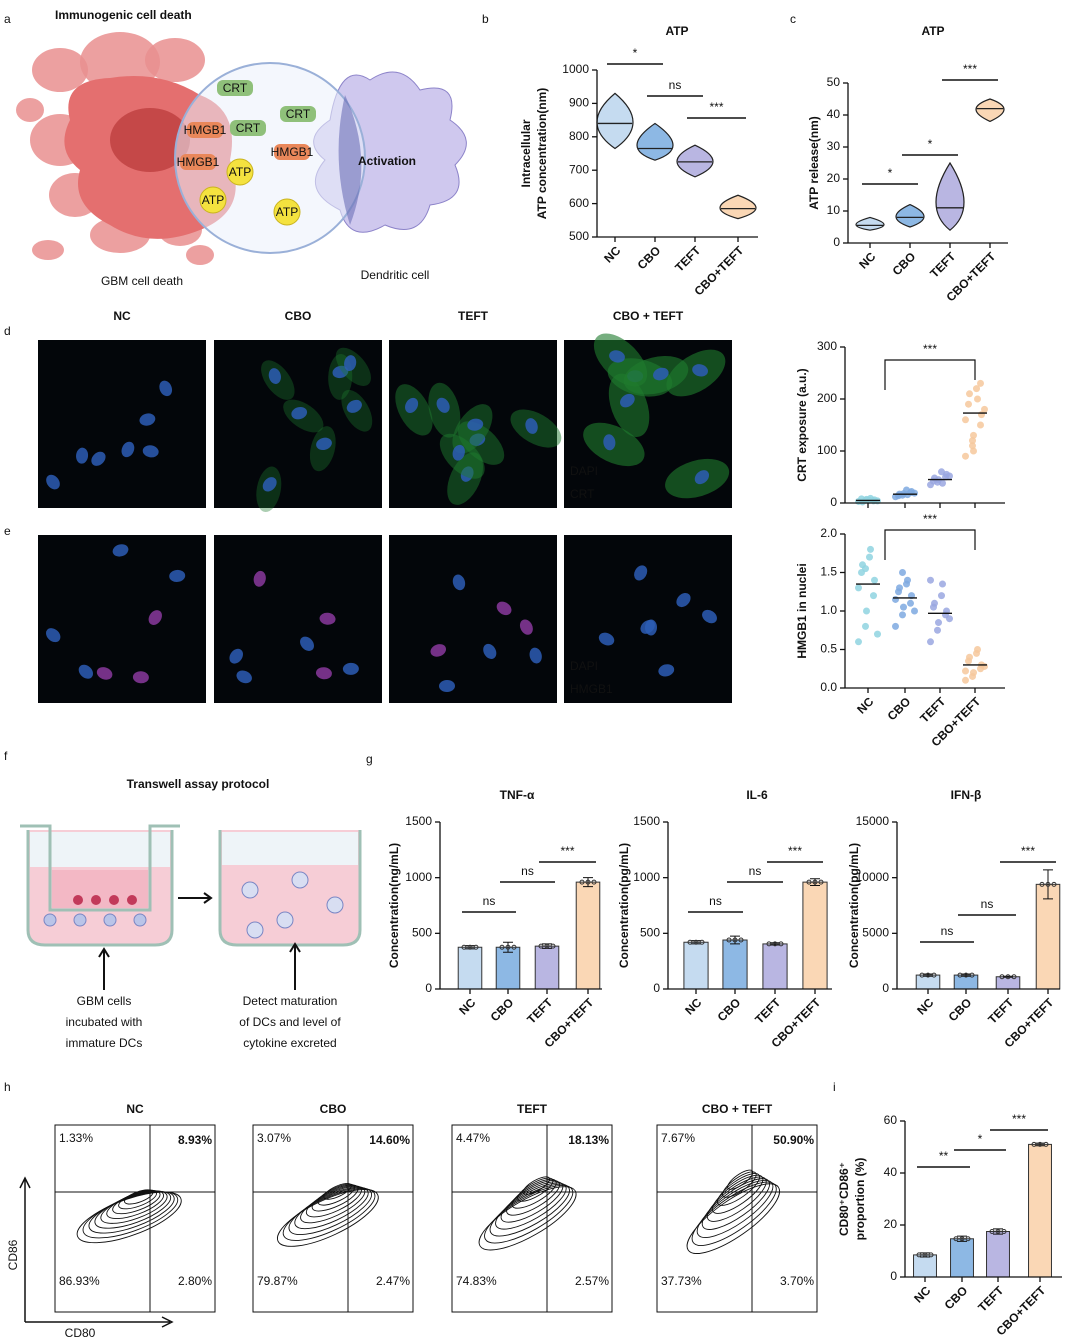 This screenshot has height=1343, width=1080. Describe the element at coordinates (96, 1252) in the screenshot. I see `axis-arrow` at that location.